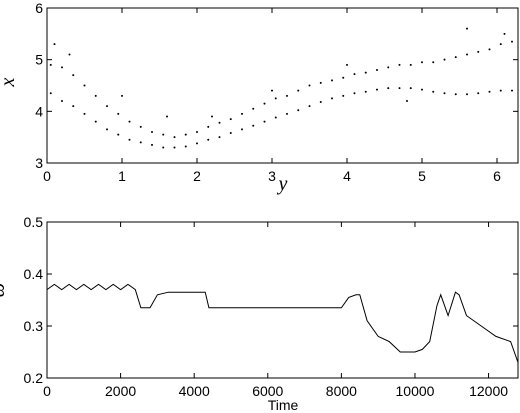 Image resolution: width=520 pixels, height=413 pixels. What do you see at coordinates (34, 274) in the screenshot?
I see `y-tick-label: 0.4` at bounding box center [34, 274].